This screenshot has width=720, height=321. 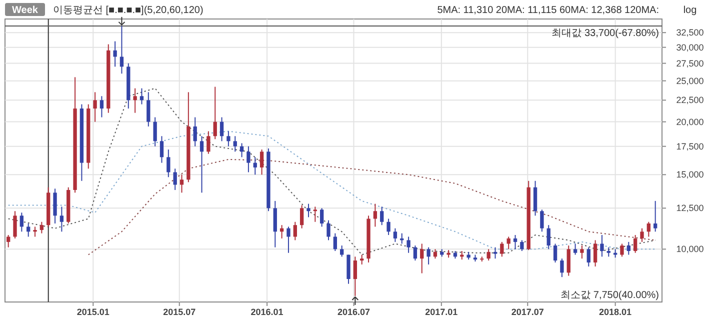 I want to click on text: Week, so click(x=25, y=10).